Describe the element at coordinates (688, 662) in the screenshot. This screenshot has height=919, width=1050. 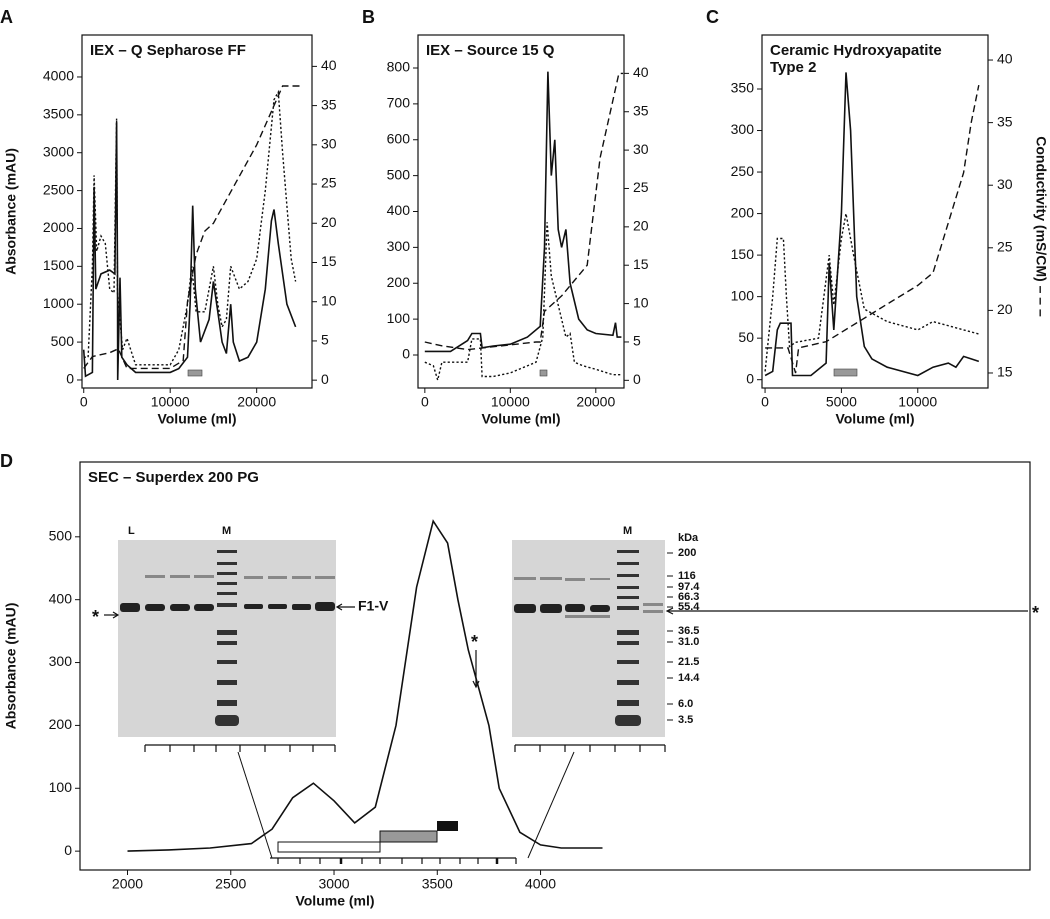
I see `gel-marker-label: 21.5` at that location.